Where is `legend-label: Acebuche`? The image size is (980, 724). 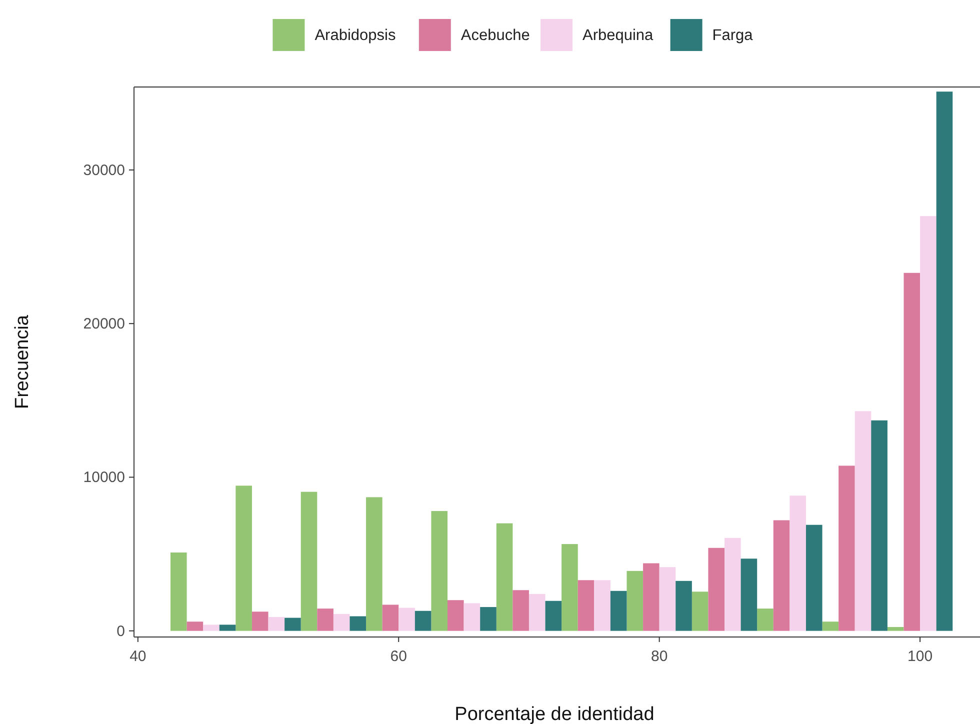 legend-label: Acebuche is located at coordinates (495, 35).